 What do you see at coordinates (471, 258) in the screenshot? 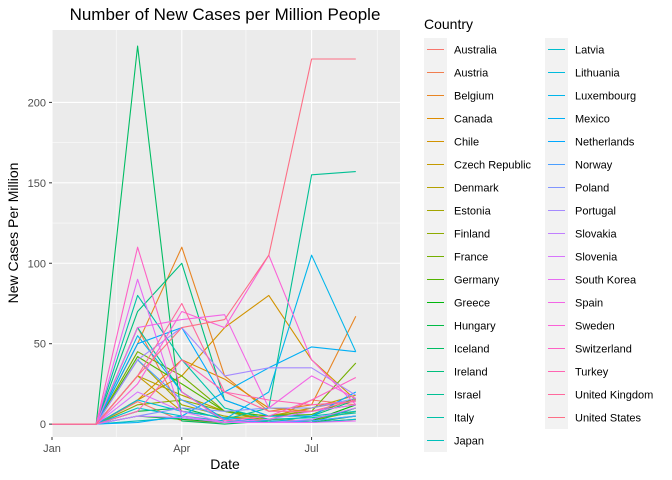
I see `legend-label: France` at bounding box center [471, 258].